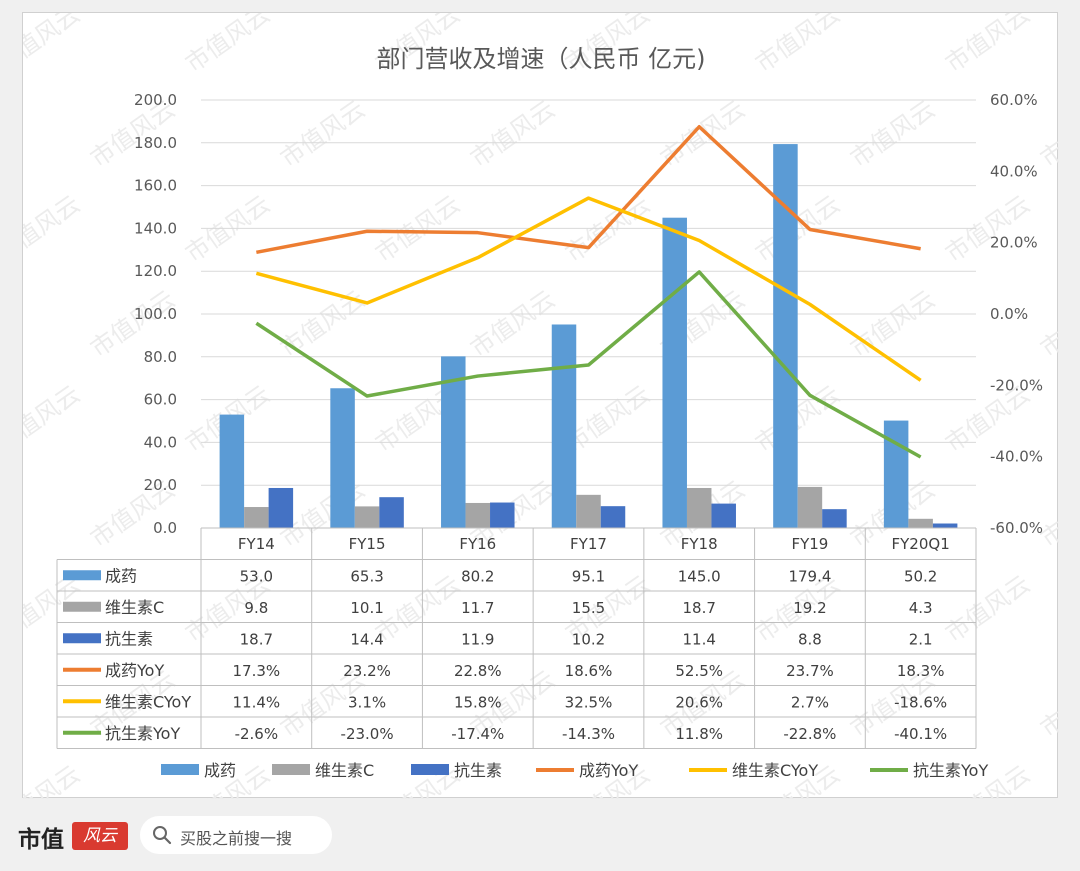 The width and height of the screenshot is (1080, 871). I want to click on table-cell-value: 11.4, so click(699, 639).